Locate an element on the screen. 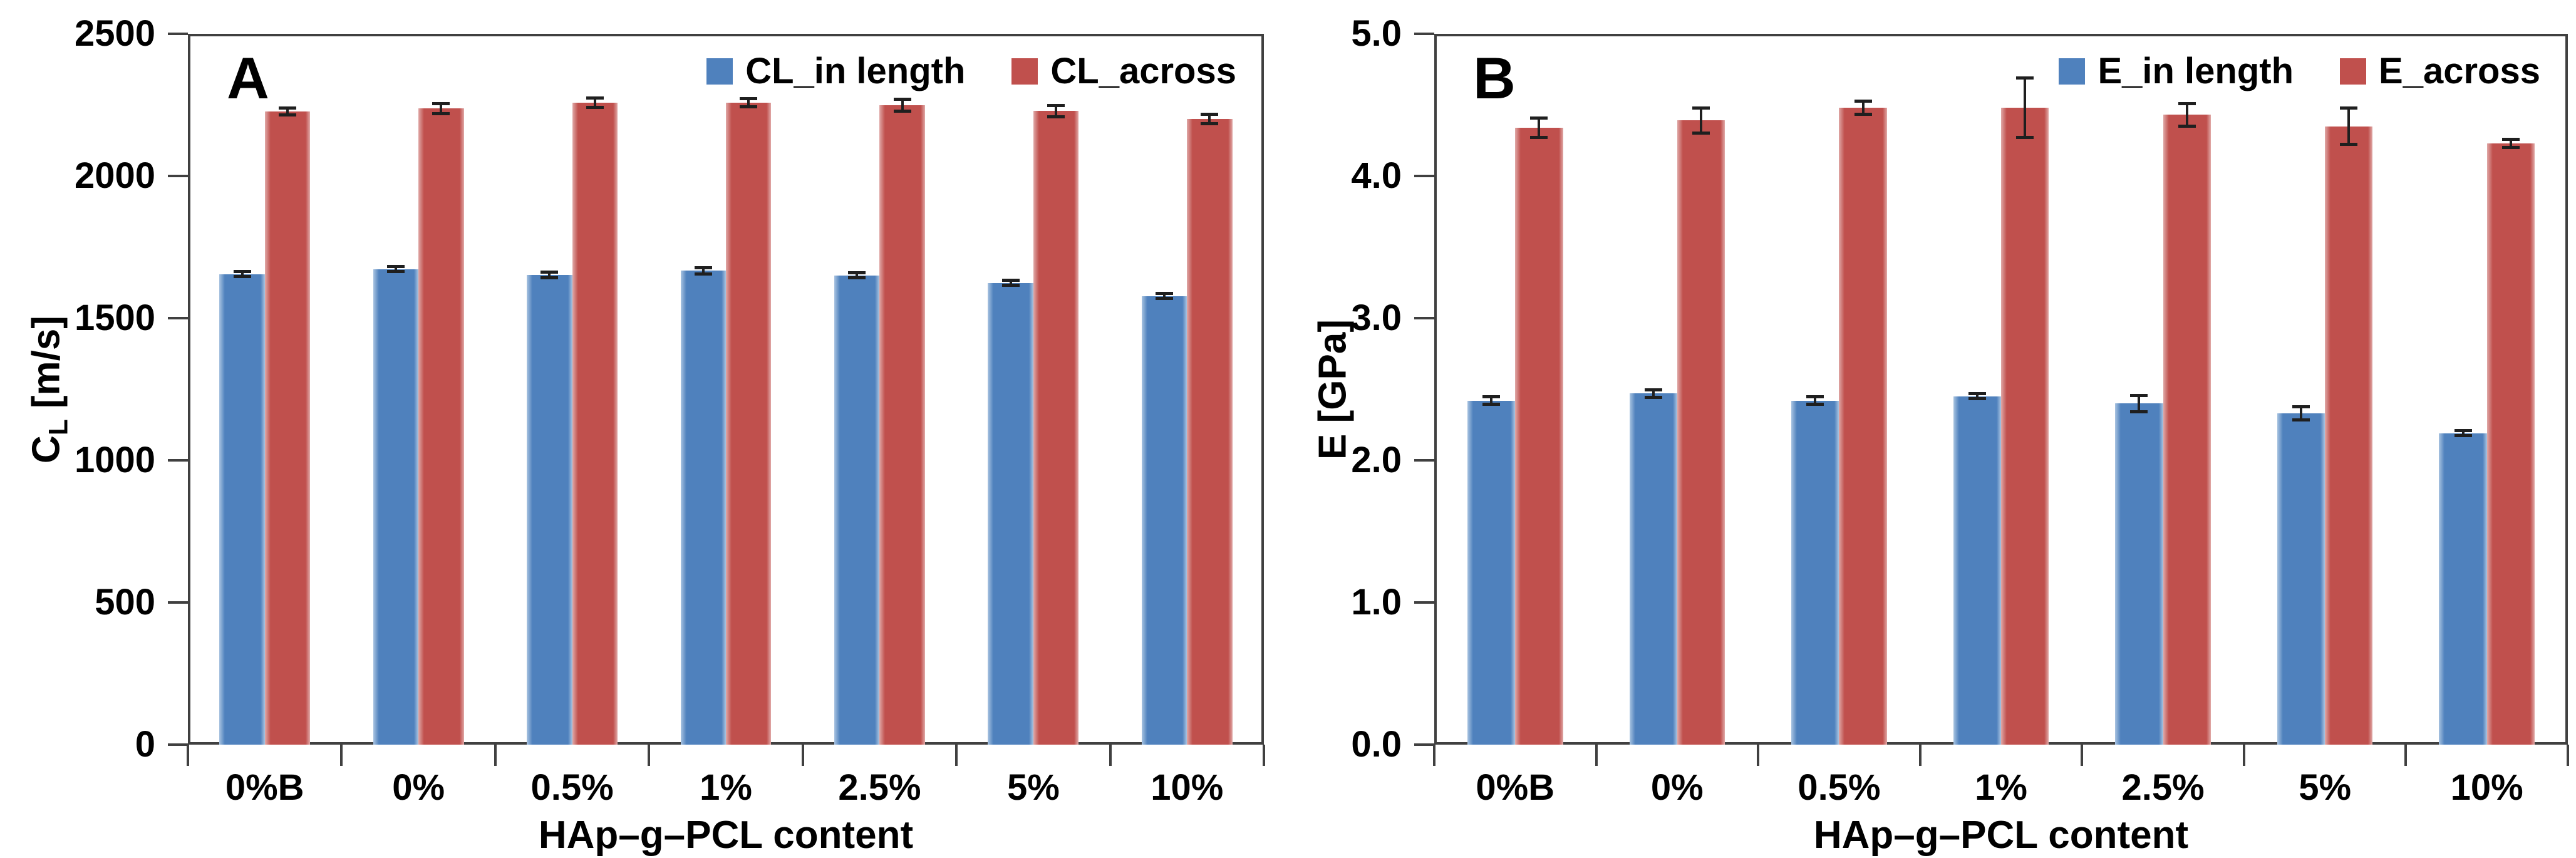  y-tick-label: 1000 is located at coordinates (114, 460).